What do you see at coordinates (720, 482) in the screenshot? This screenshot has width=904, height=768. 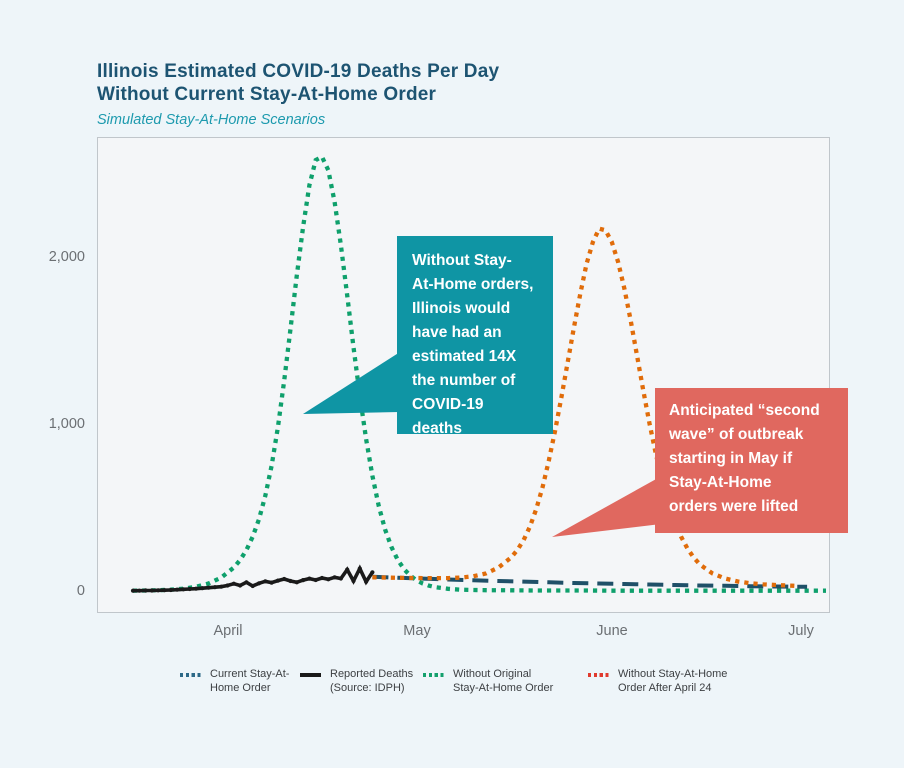 I see `callout-second-wave-line: Stay-At-Home` at bounding box center [720, 482].